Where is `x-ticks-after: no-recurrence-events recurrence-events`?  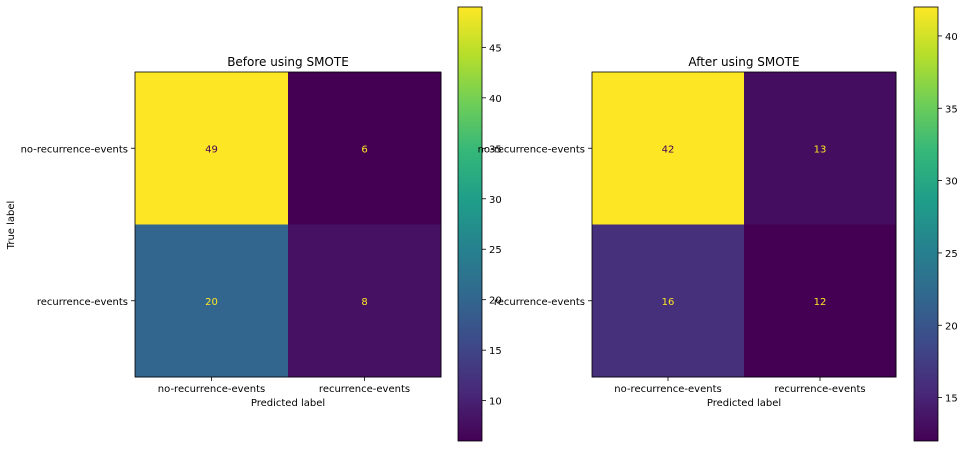
x-ticks-after: no-recurrence-events recurrence-events is located at coordinates (740, 386).